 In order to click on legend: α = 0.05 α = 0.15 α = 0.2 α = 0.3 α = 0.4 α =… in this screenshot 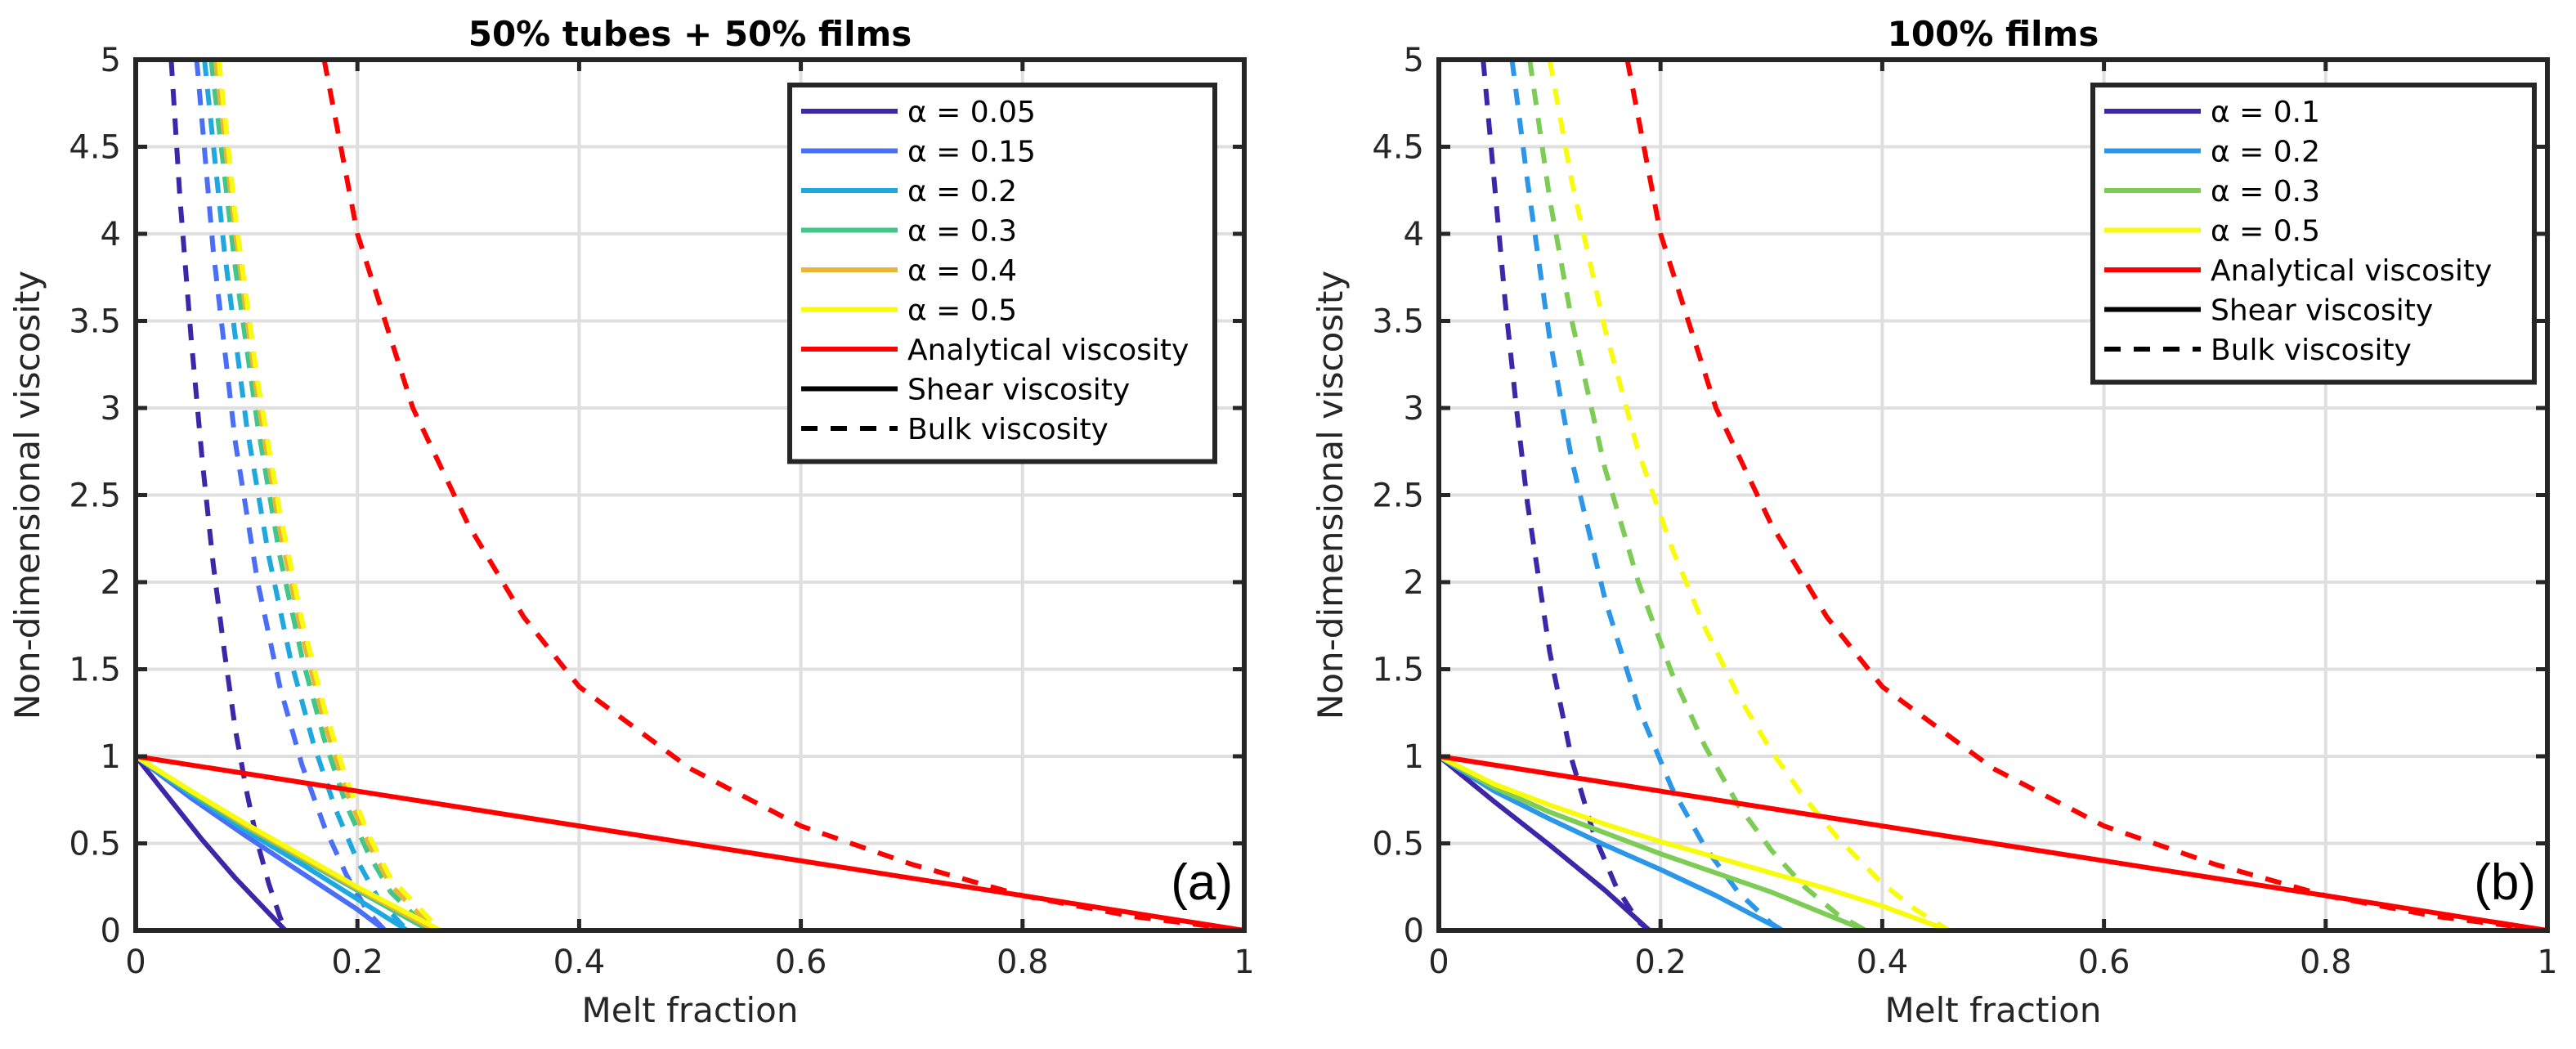, I will do `click(1002, 273)`.